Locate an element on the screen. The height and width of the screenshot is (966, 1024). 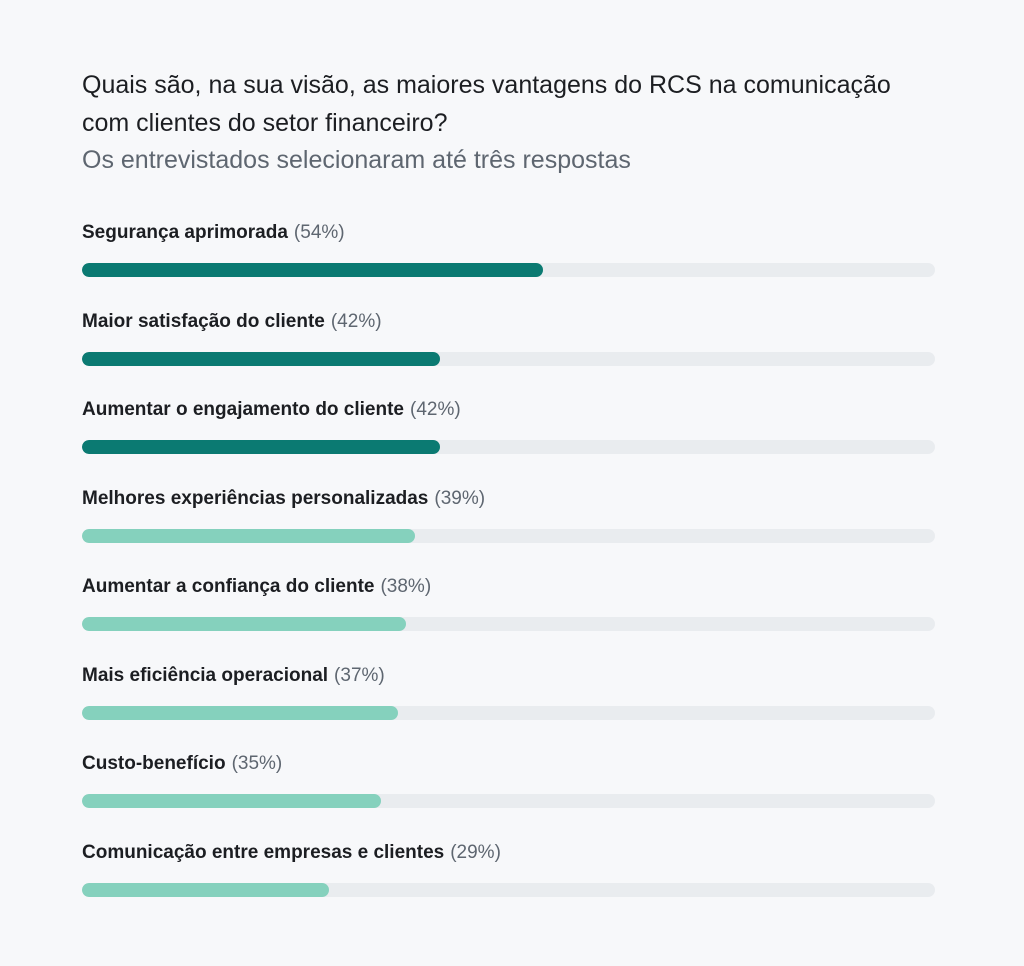
value-label: (35%) is located at coordinates (257, 763).